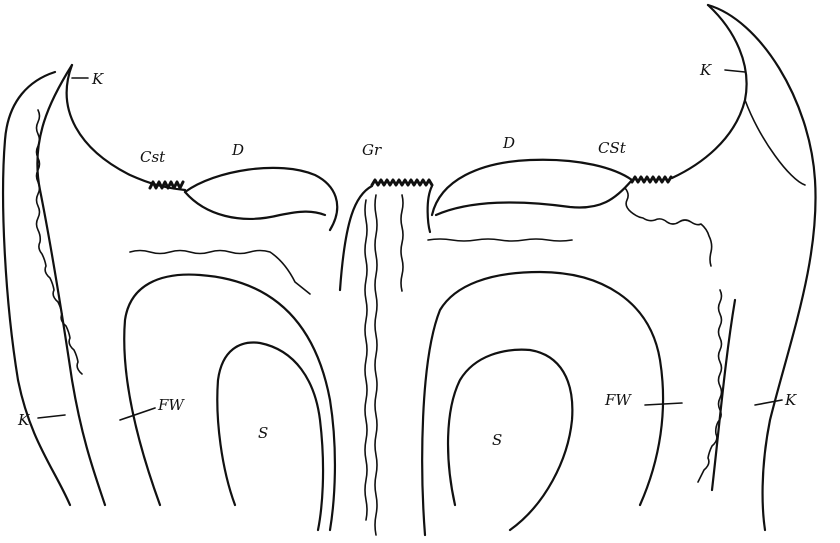 This screenshot has height=543, width=840. Describe the element at coordinates (534, 197) in the screenshot. I see `right-d-chamber-bottom` at that location.